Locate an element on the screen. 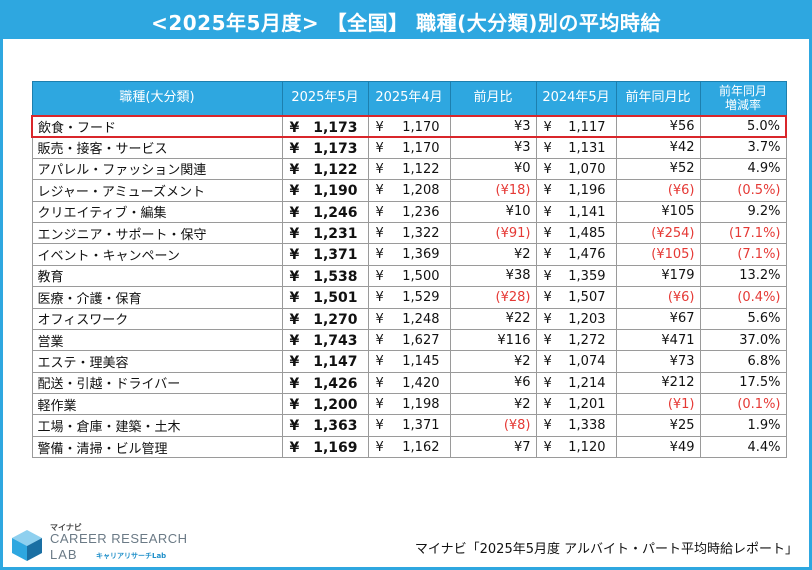 This screenshot has height=570, width=812. may2024-cell: ¥1,476 is located at coordinates (576, 254).